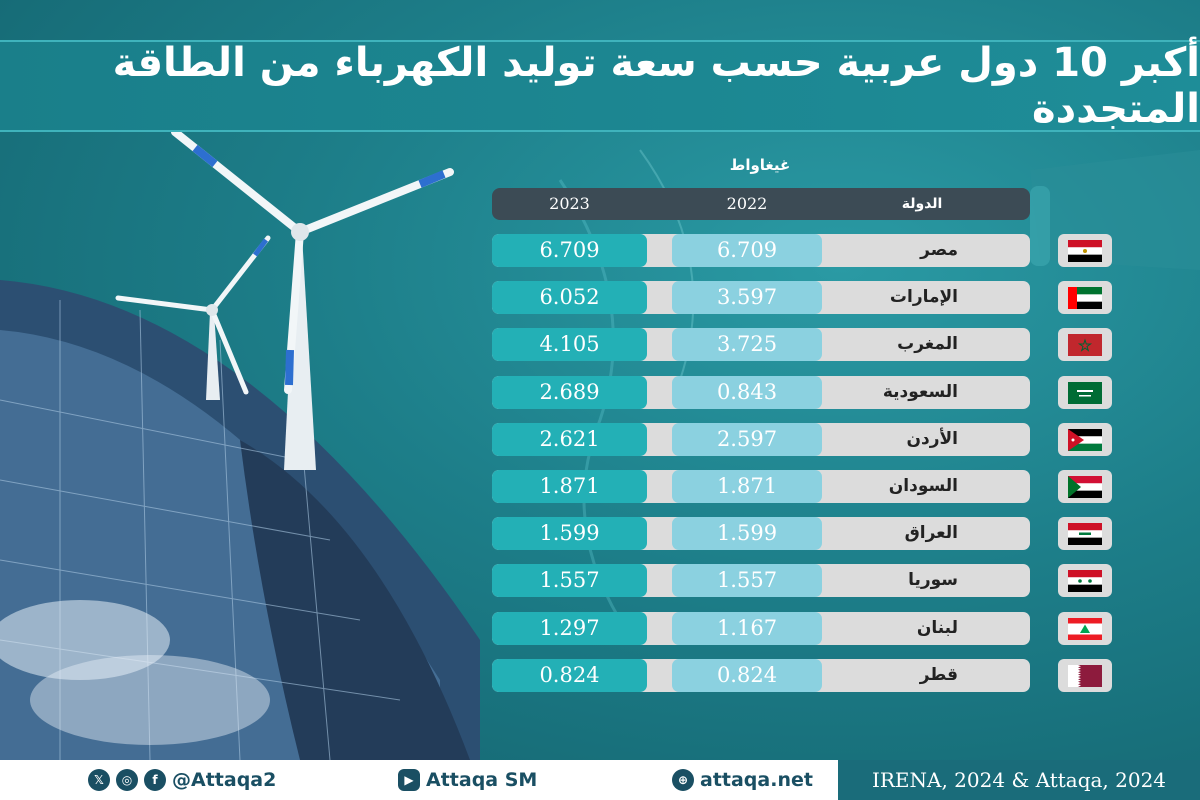  I want to click on value-2022: 3.597, so click(747, 297).